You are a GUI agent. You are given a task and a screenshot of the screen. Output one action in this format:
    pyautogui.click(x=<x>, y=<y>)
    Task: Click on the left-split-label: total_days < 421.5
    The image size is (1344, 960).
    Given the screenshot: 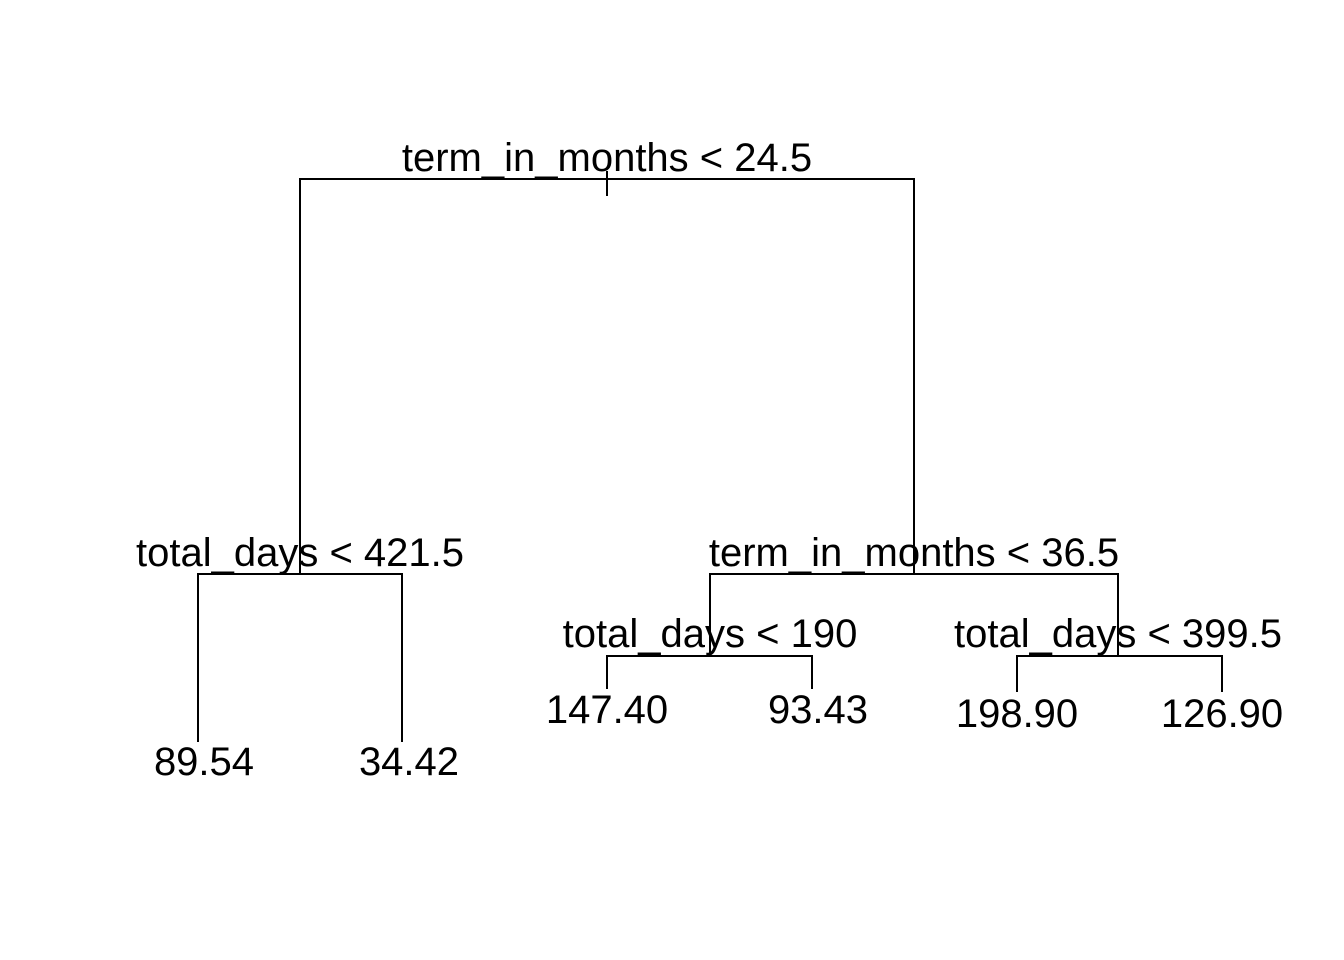 What is the action you would take?
    pyautogui.click(x=300, y=553)
    